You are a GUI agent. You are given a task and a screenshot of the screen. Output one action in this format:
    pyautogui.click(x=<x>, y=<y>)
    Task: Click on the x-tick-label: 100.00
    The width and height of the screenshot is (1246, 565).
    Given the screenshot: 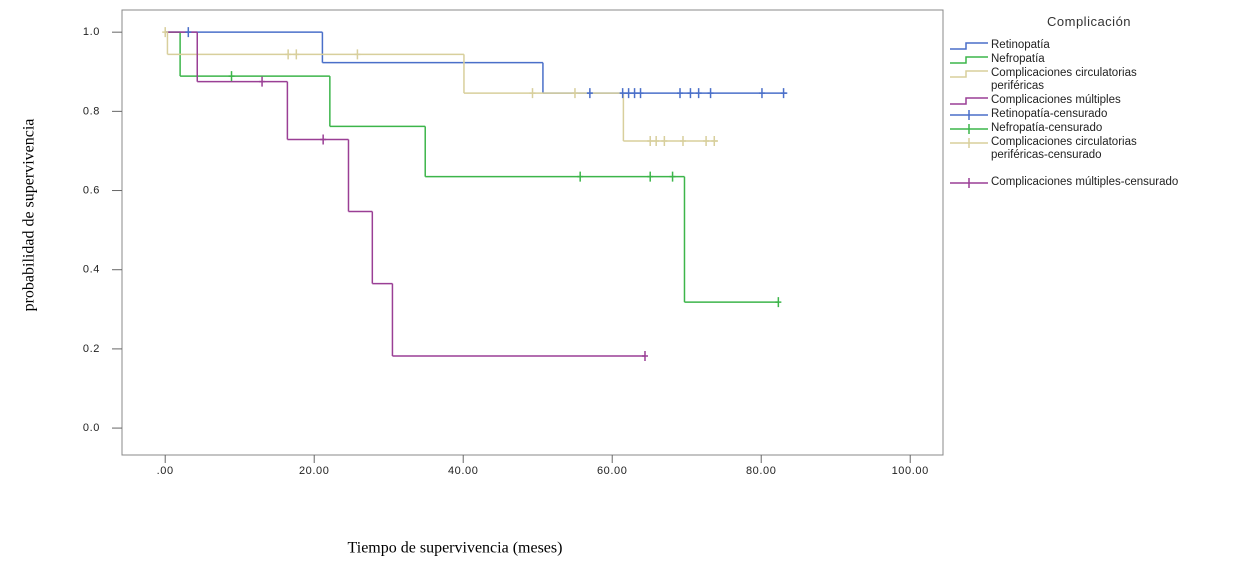 What is the action you would take?
    pyautogui.click(x=910, y=471)
    